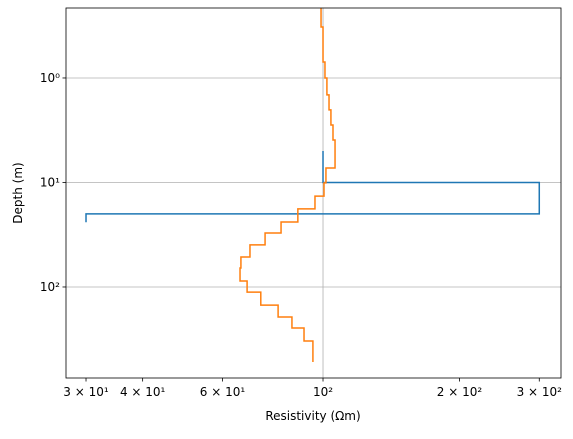 This screenshot has height=439, width=573. I want to click on x-tick-label: 6 × 10¹, so click(223, 392).